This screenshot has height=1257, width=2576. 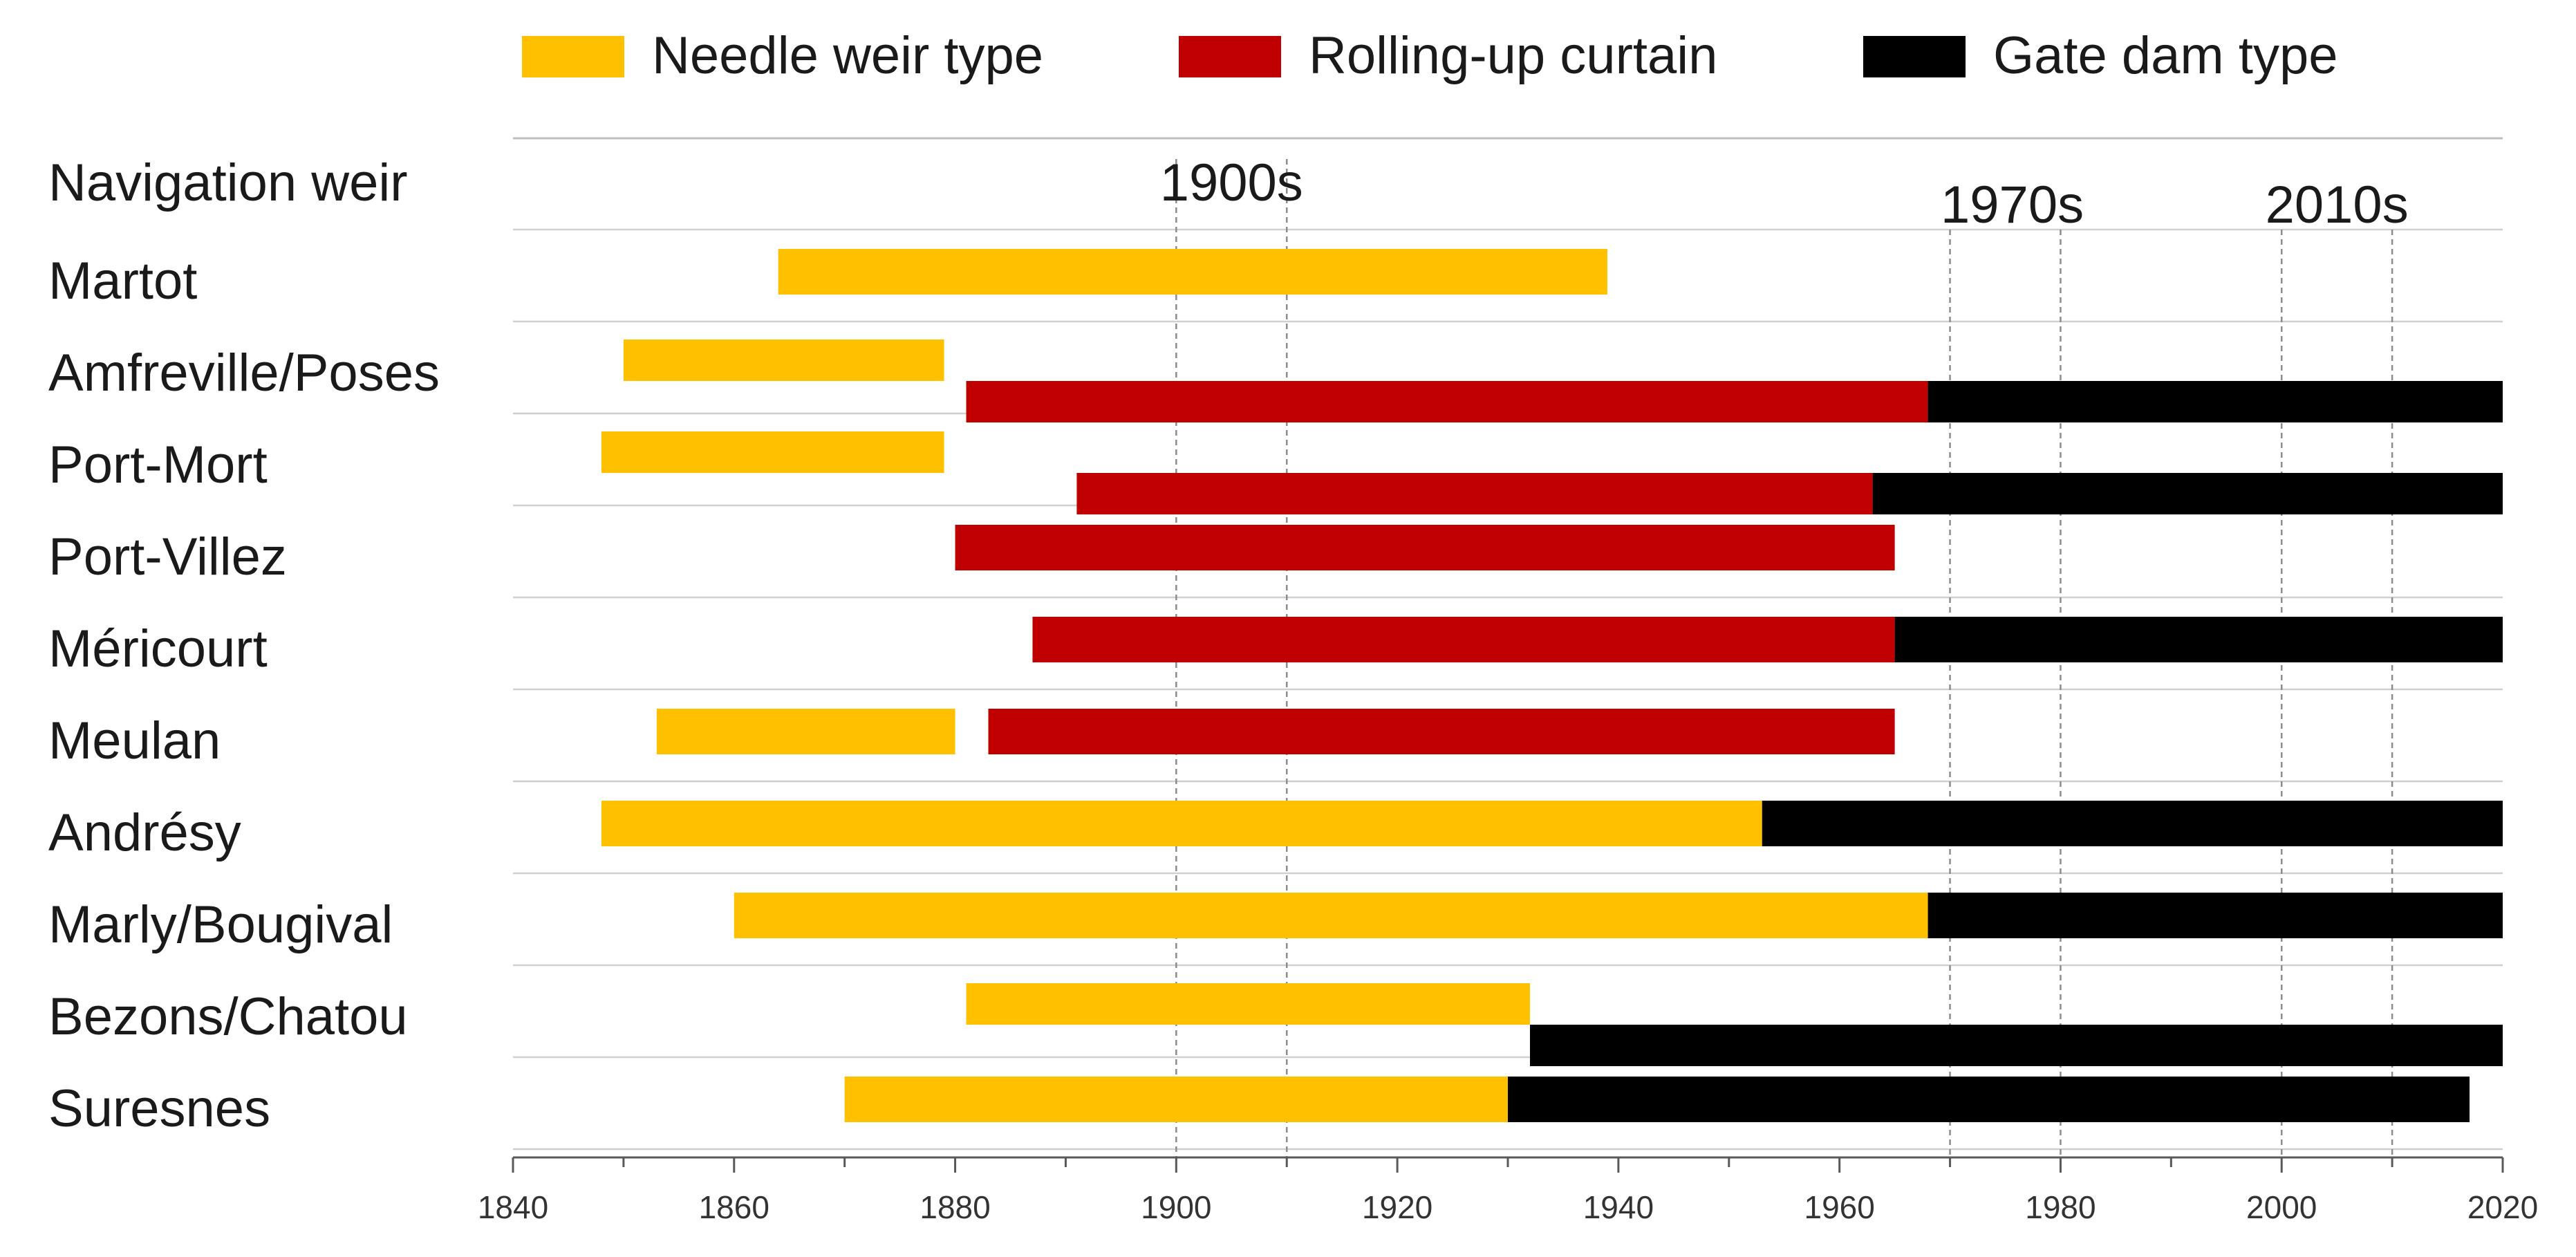 What do you see at coordinates (1231, 182) in the screenshot?
I see `era-label-1900s: 1900s` at bounding box center [1231, 182].